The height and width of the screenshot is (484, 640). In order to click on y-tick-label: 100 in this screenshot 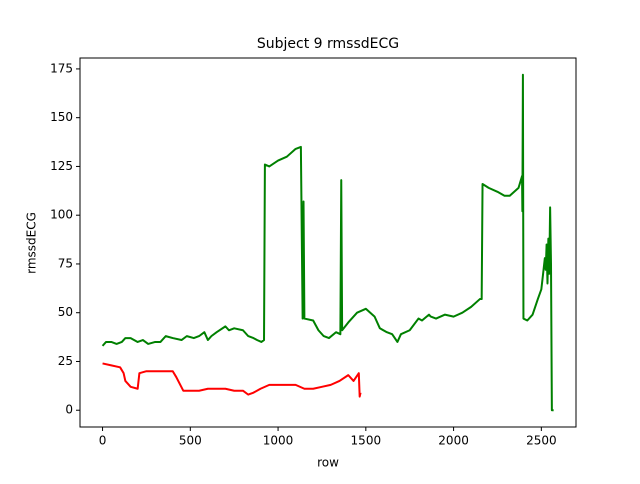, I will do `click(61, 215)`.